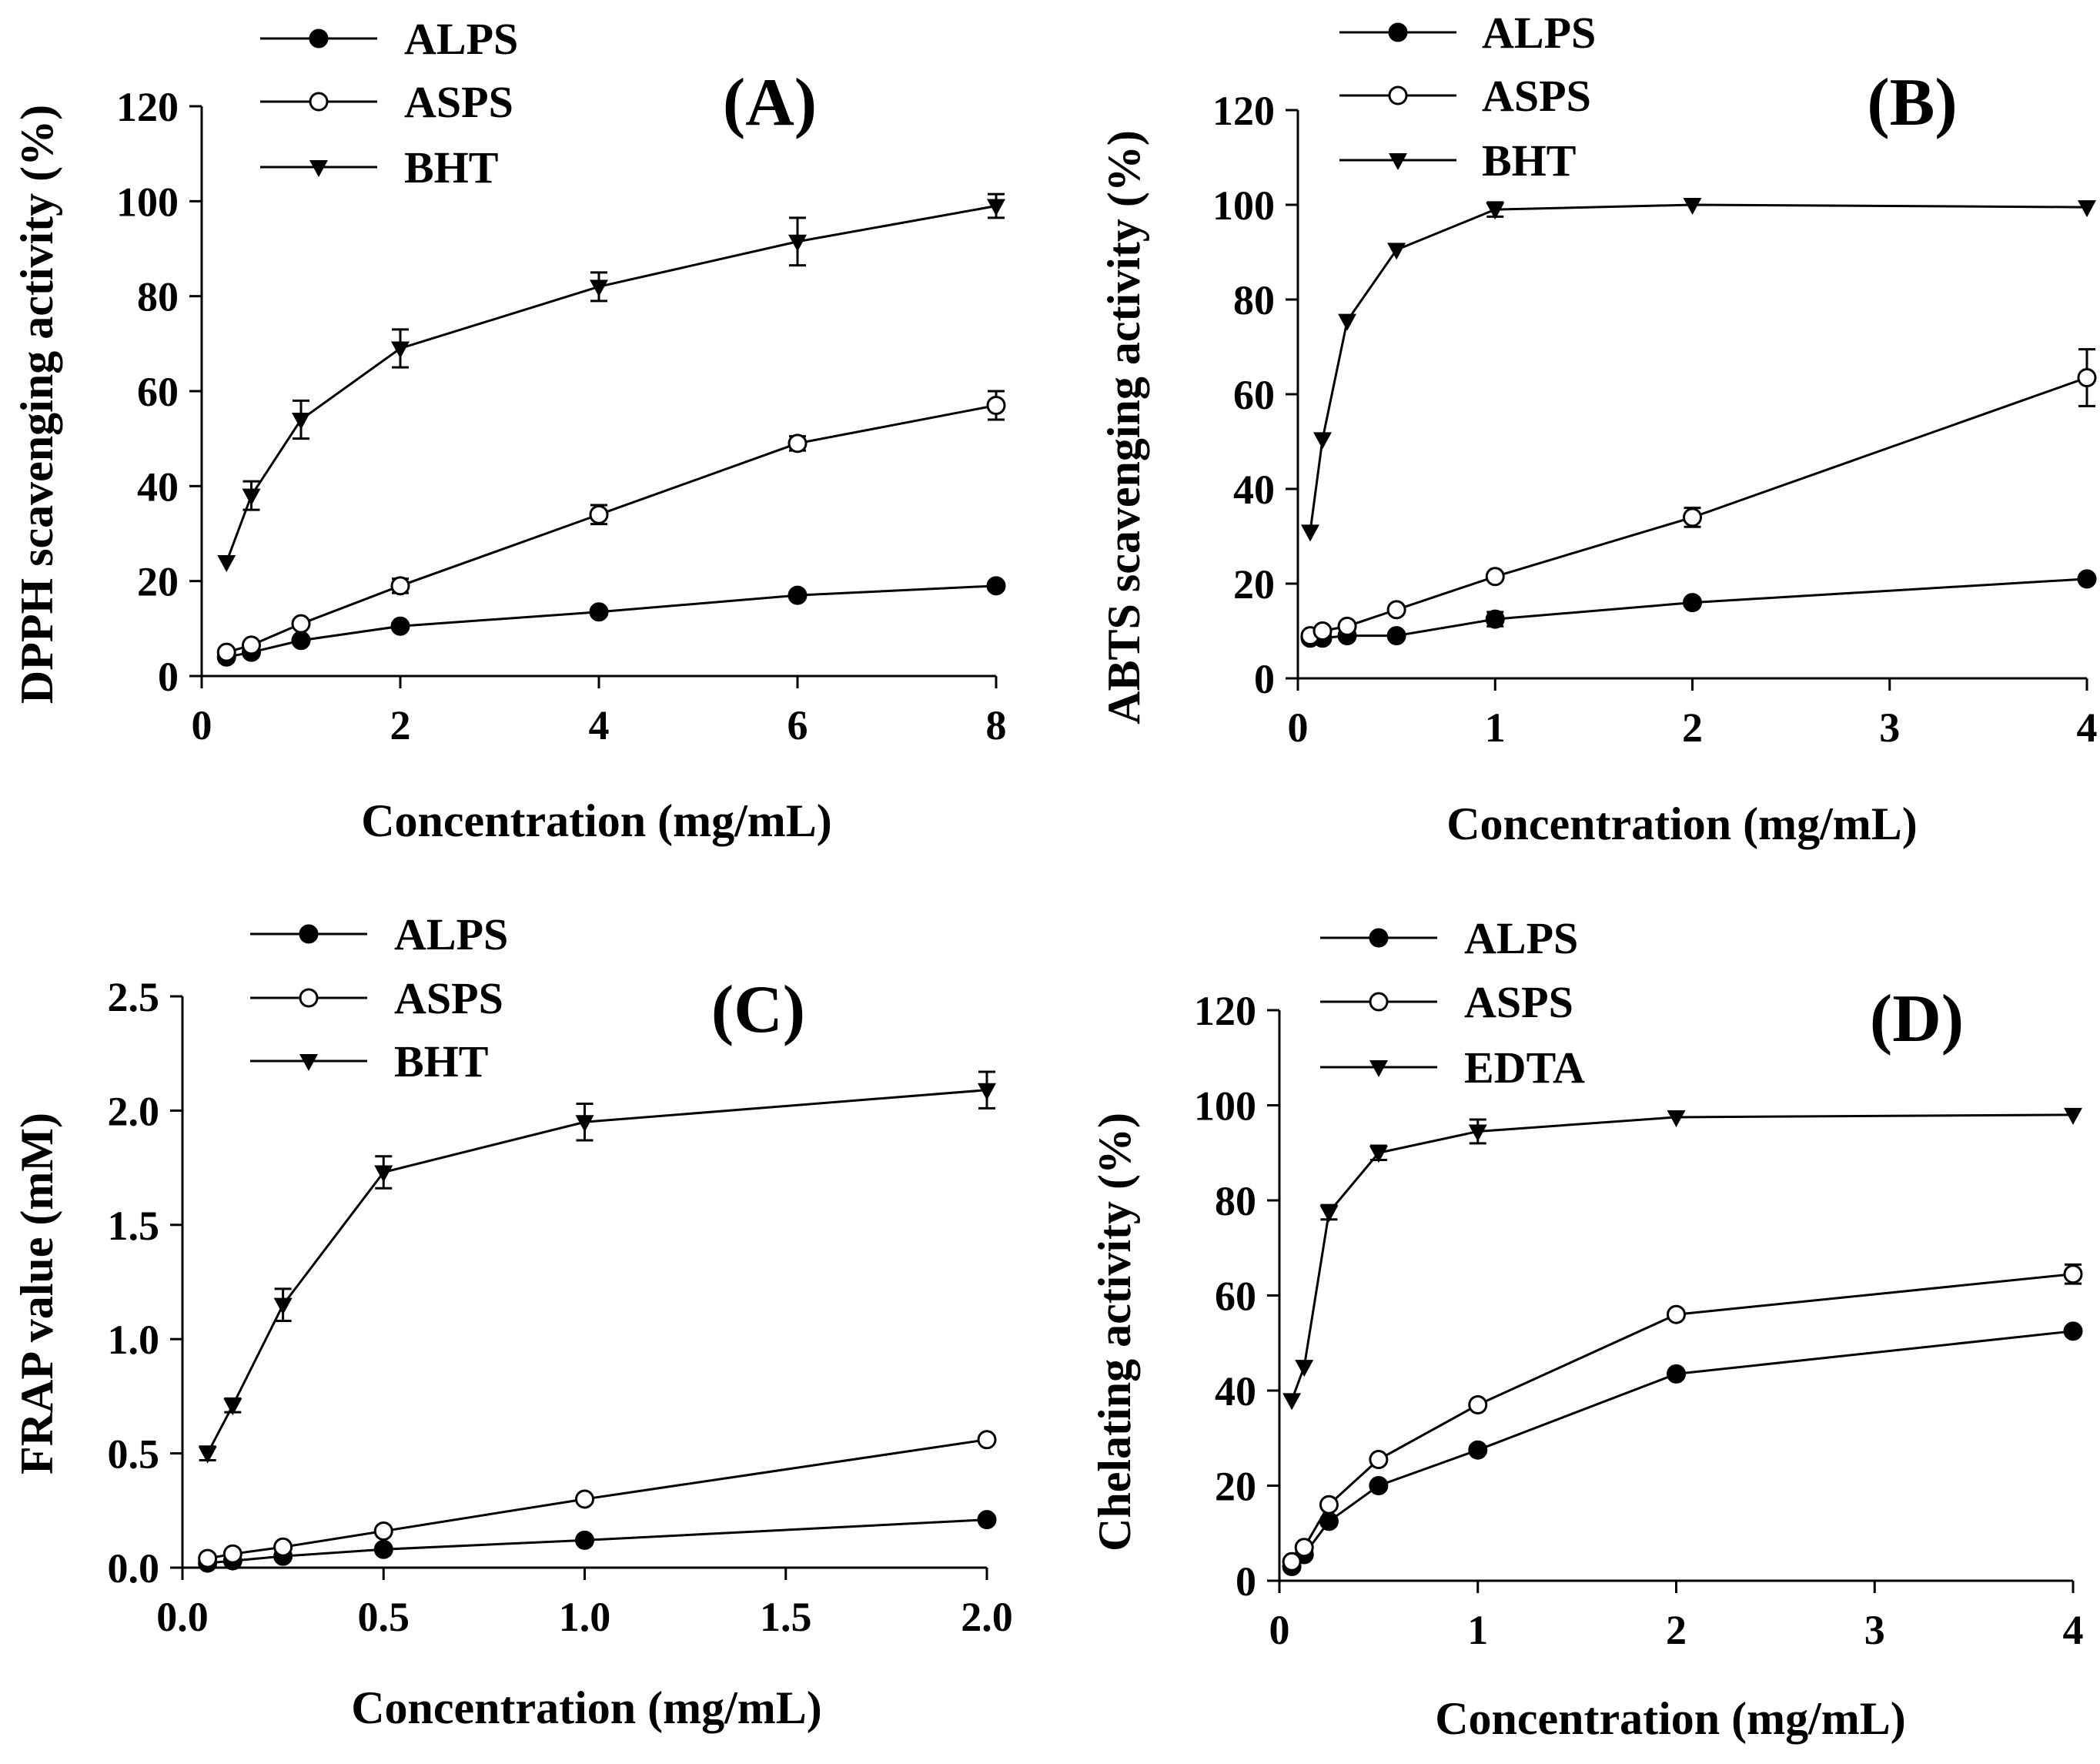 The height and width of the screenshot is (1764, 2100). I want to click on panel-c-ylabel: FRAP value (mM), so click(37, 1293).